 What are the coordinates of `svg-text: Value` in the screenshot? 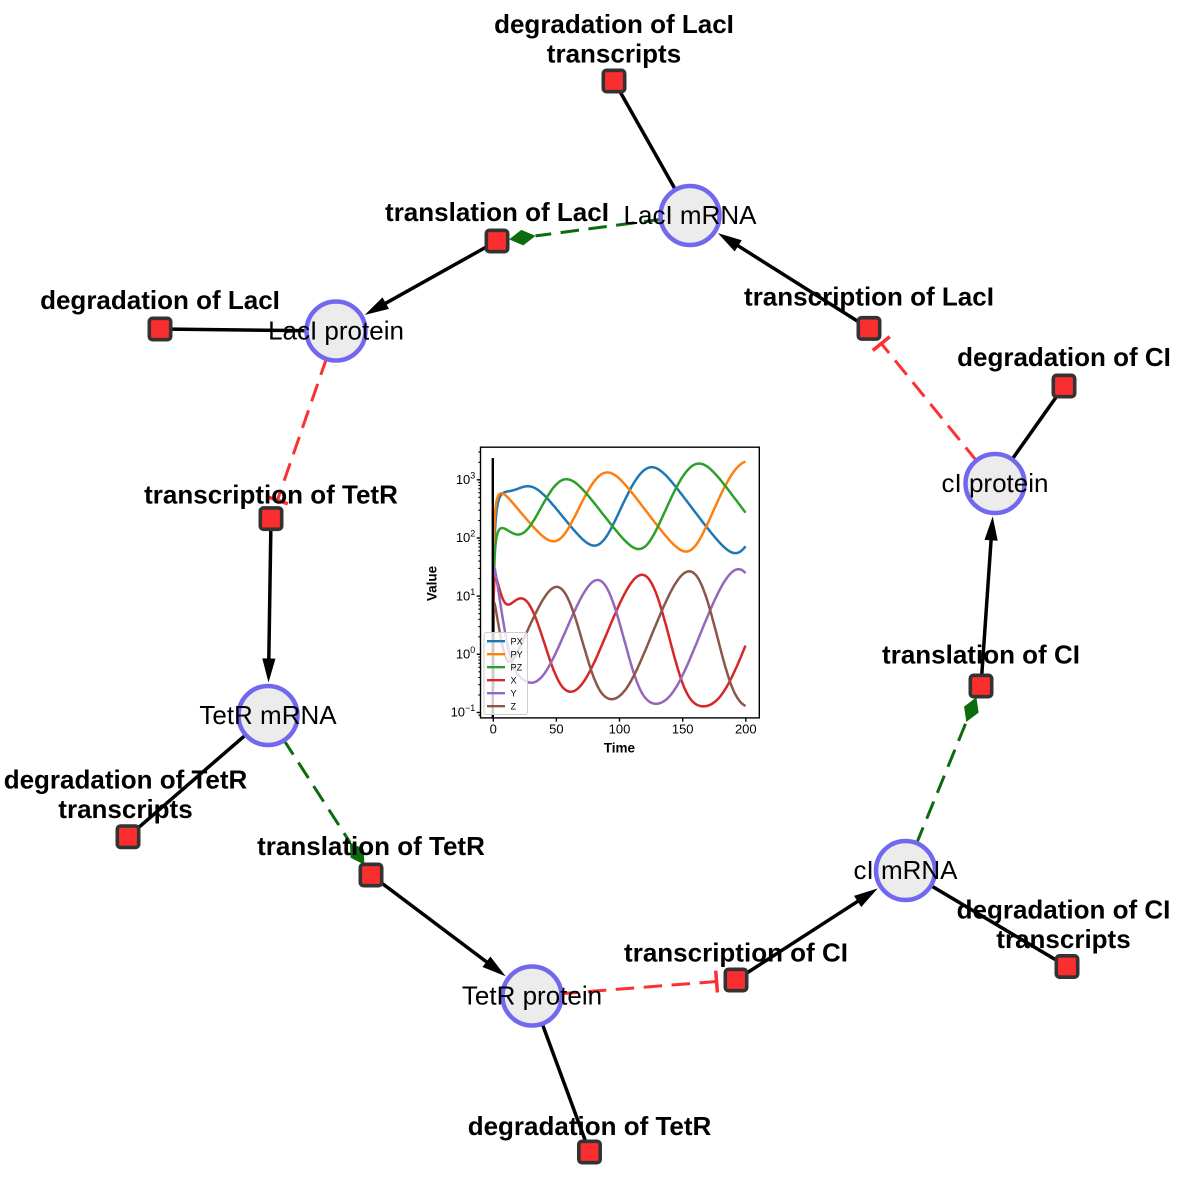 It's located at (432, 583).